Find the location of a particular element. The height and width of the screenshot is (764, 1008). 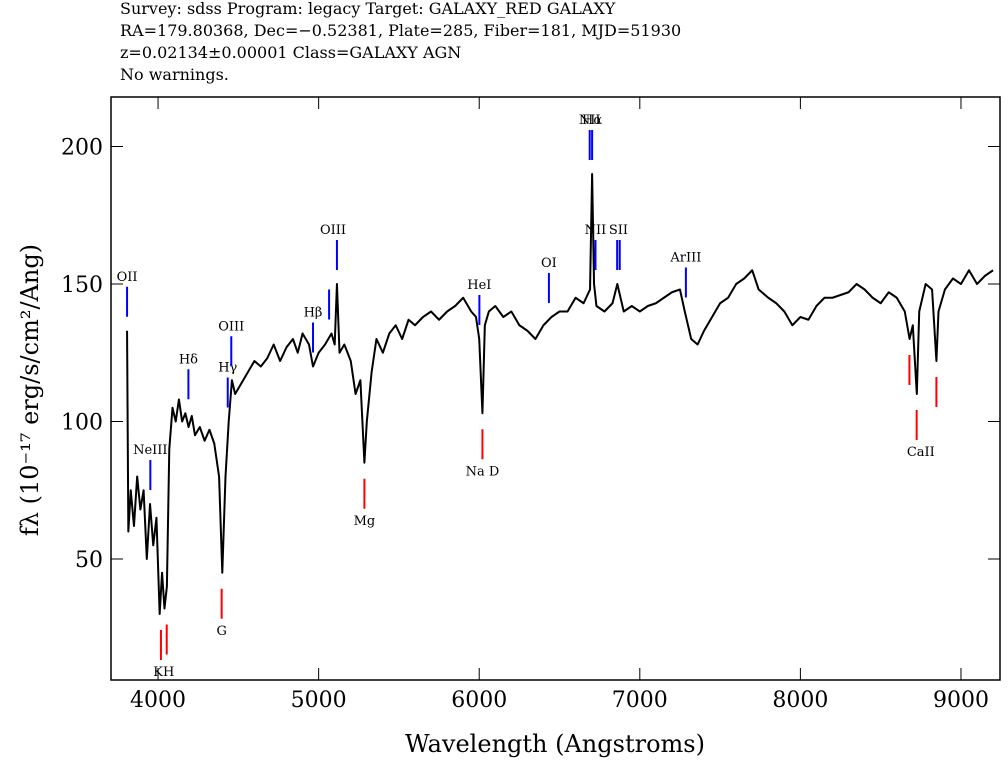

x-tick-label: 8000 is located at coordinates (800, 700).